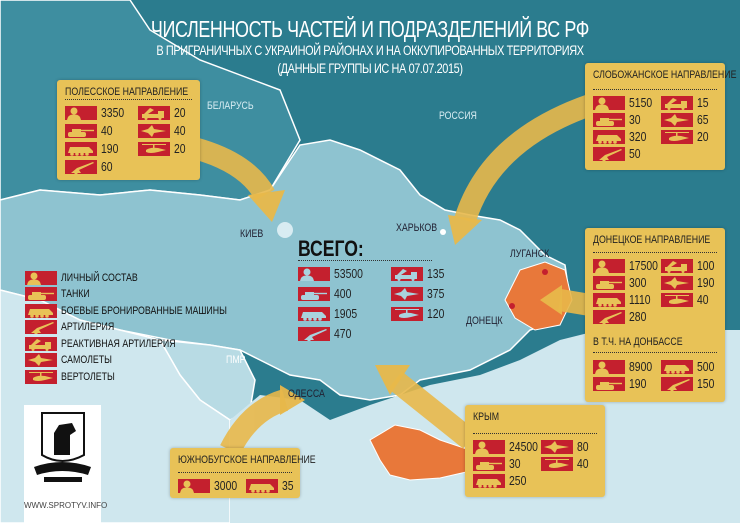 The width and height of the screenshot is (740, 523). Describe the element at coordinates (306, 394) in the screenshot. I see `label-odessa: ОДЕССА` at that location.